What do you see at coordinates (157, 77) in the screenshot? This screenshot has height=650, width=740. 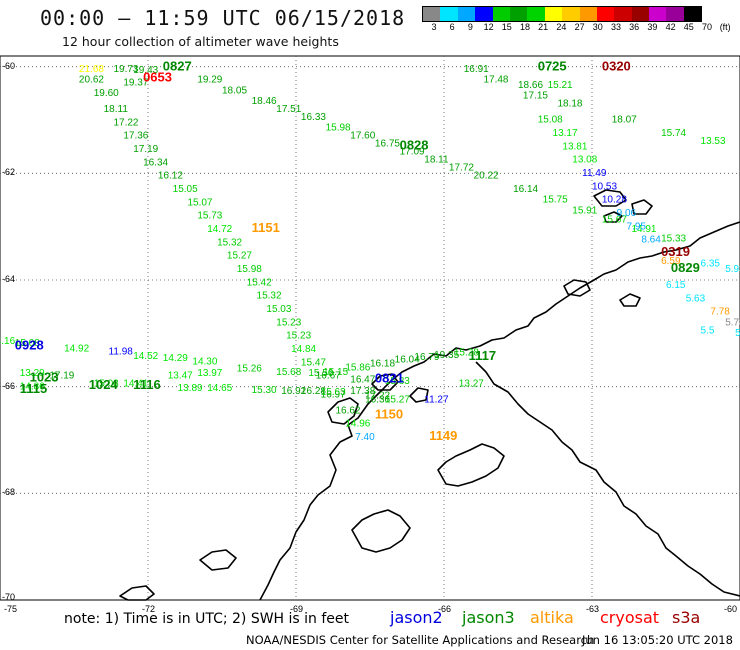 I see `pass-time-label: 0653` at bounding box center [157, 77].